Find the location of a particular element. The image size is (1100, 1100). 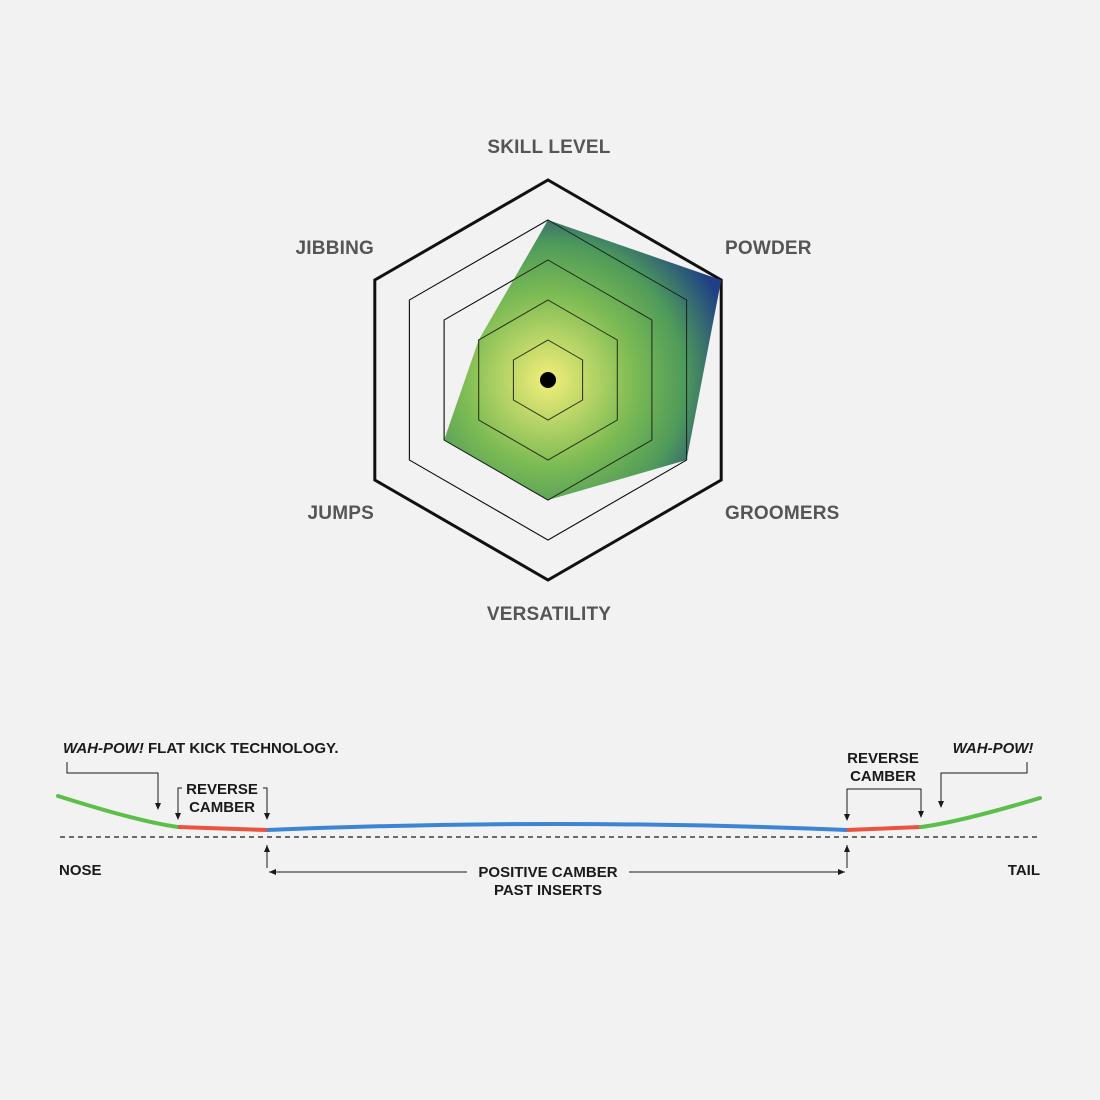

right-tech-pointer is located at coordinates (984, 784).